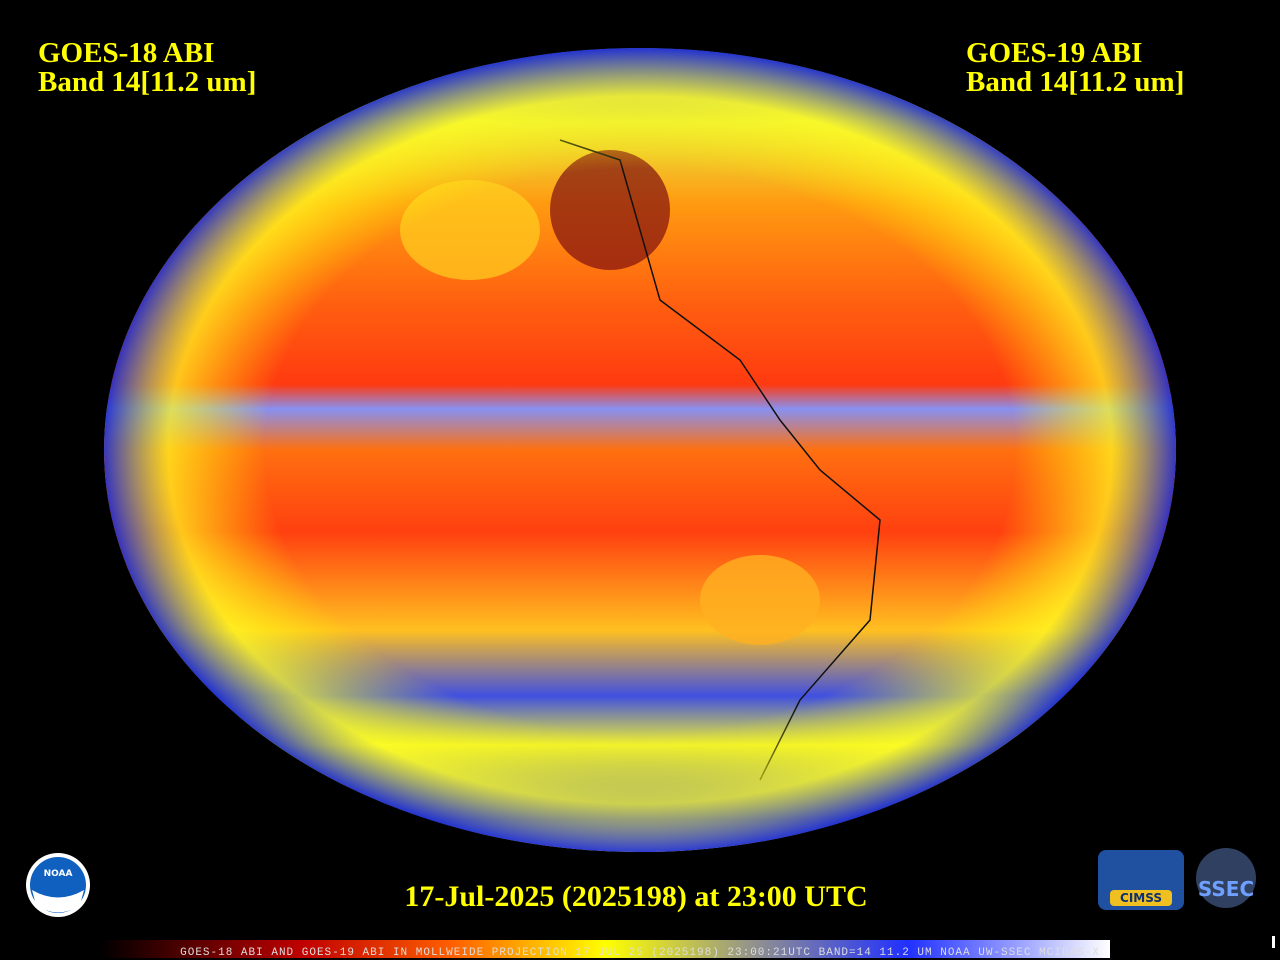 The image size is (1280, 960). What do you see at coordinates (58, 885) in the screenshot?
I see `noaa-logo: NOAA` at bounding box center [58, 885].